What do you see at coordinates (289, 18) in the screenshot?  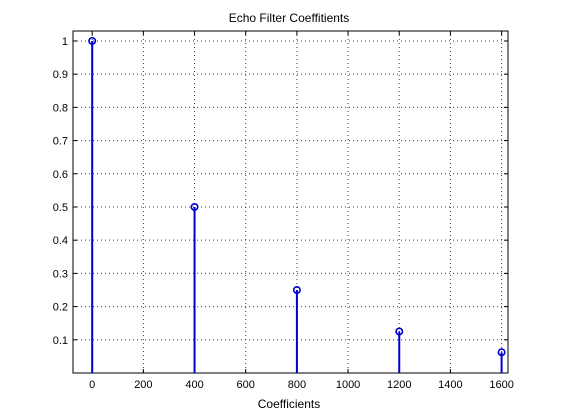 I see `chart-title: Echo Filter Coeffitients` at bounding box center [289, 18].